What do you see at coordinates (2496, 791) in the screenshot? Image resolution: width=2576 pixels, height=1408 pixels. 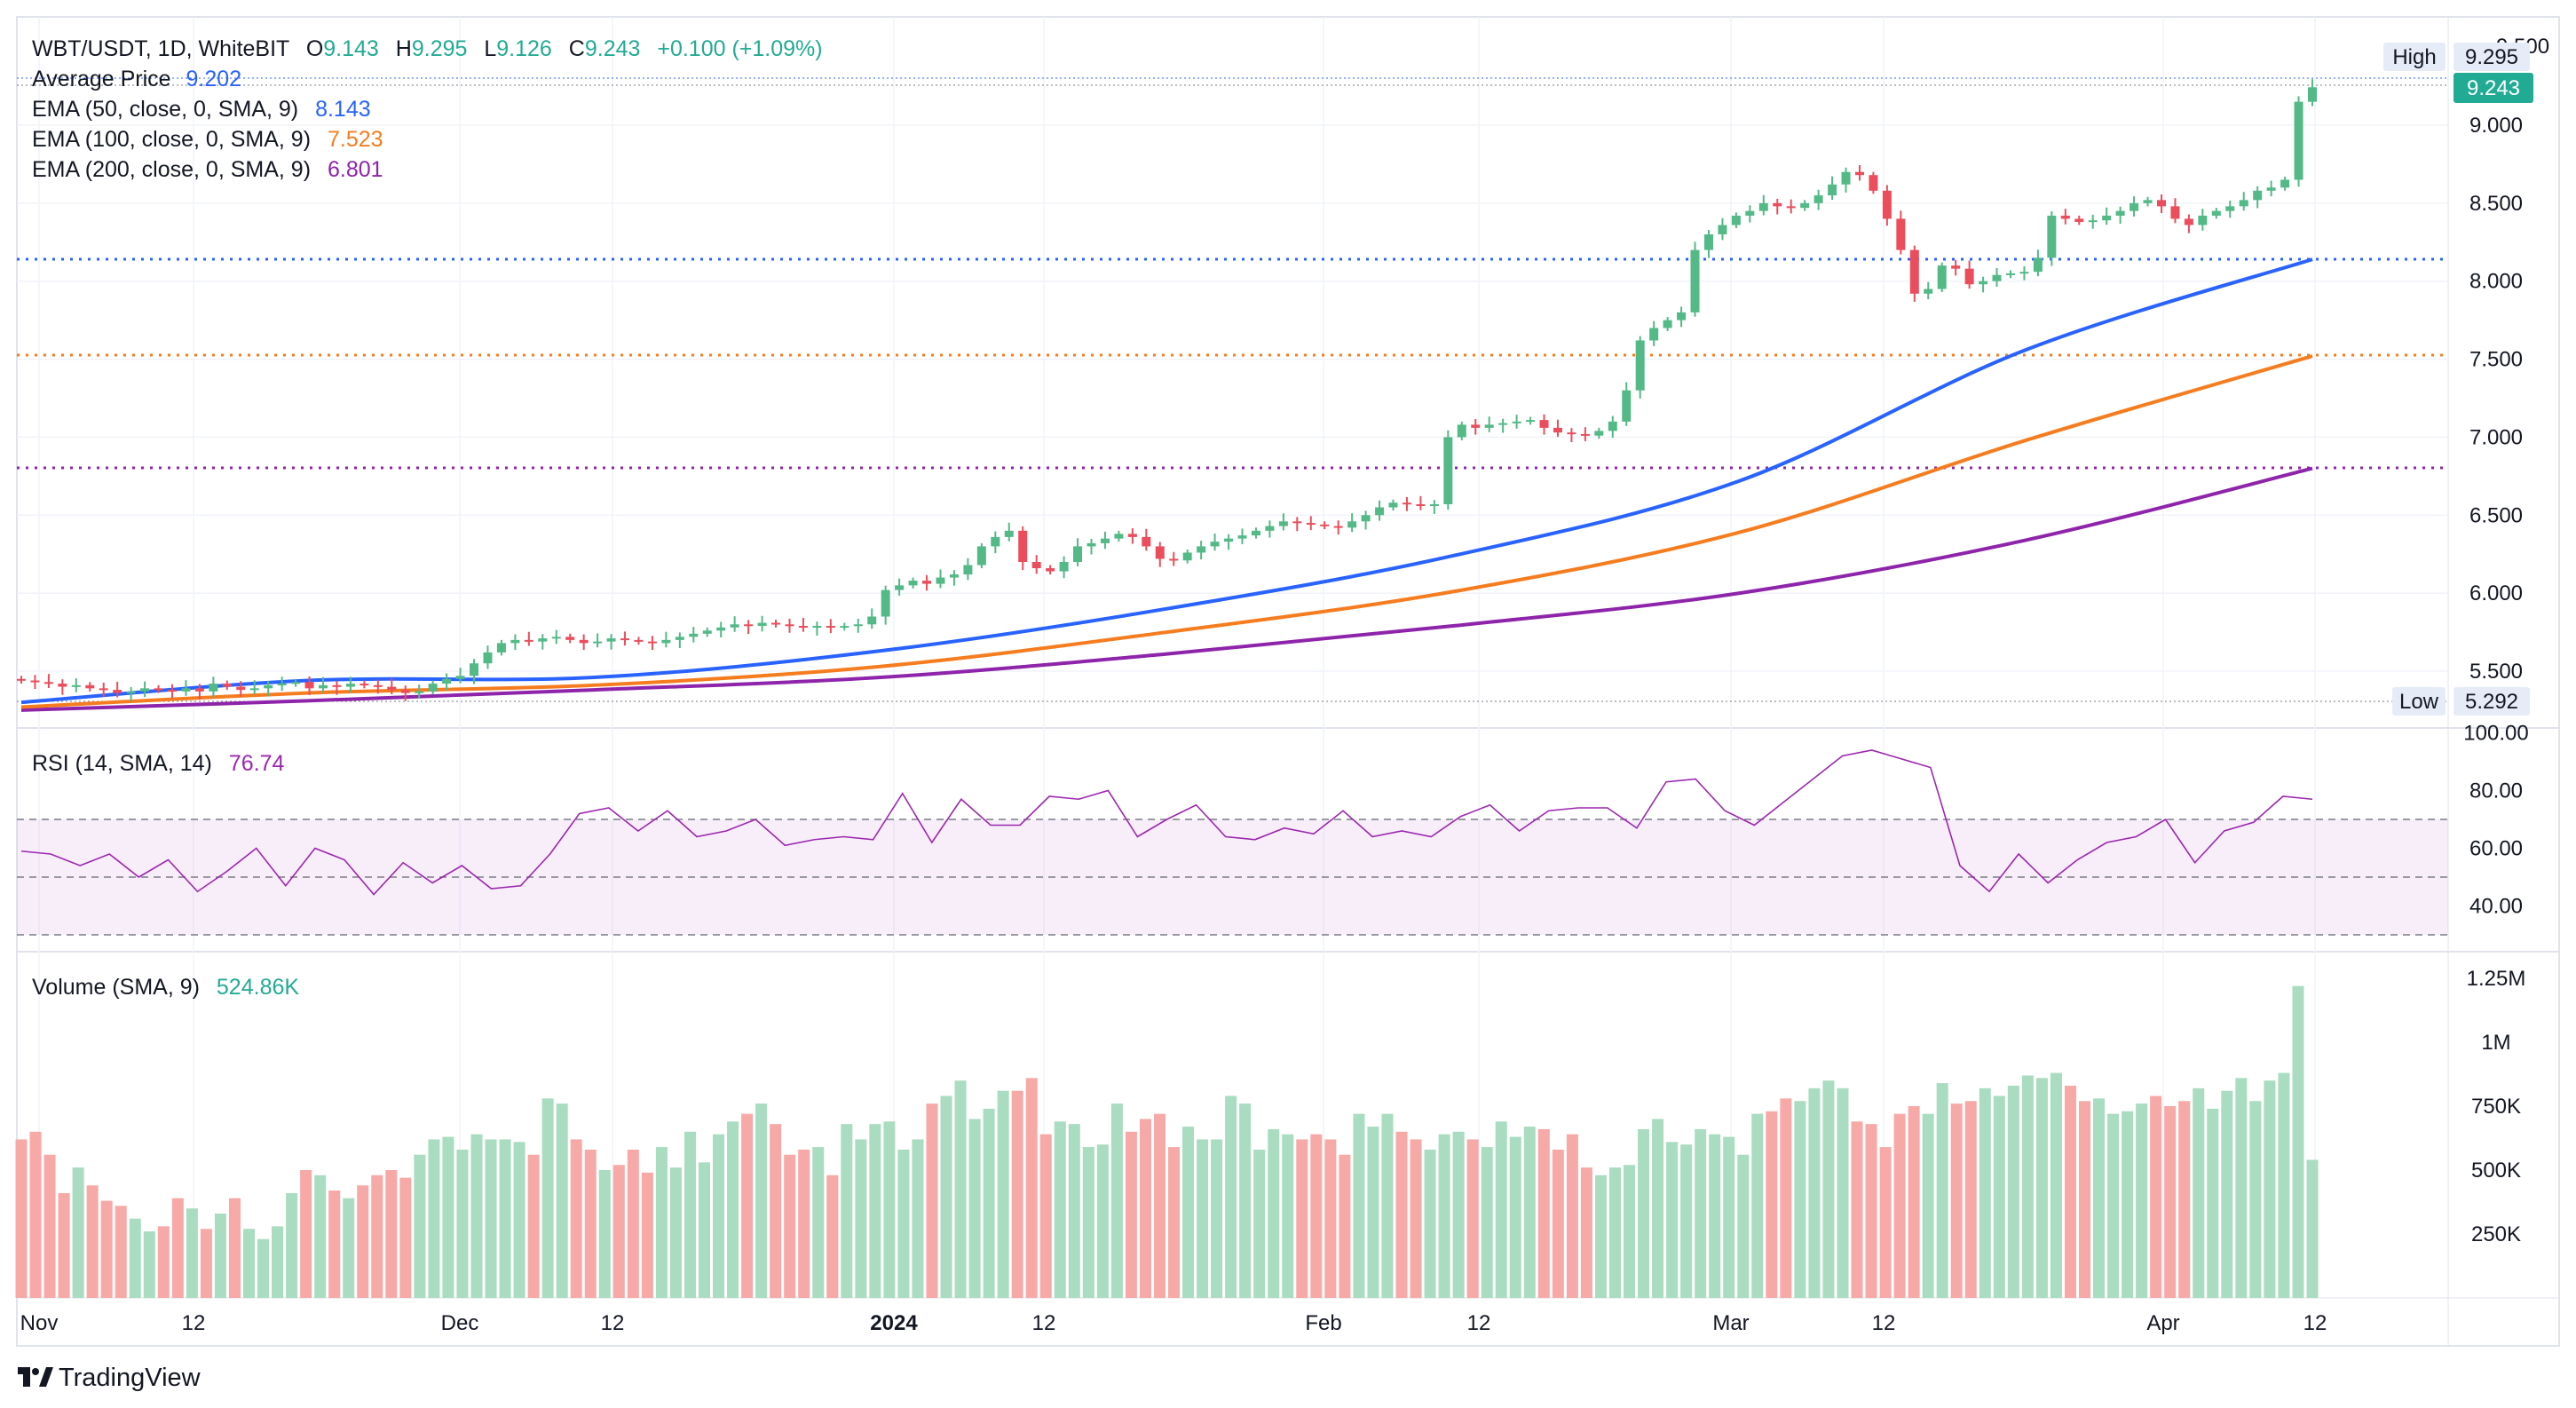 I see `rsi-tick-label: 80.00` at bounding box center [2496, 791].